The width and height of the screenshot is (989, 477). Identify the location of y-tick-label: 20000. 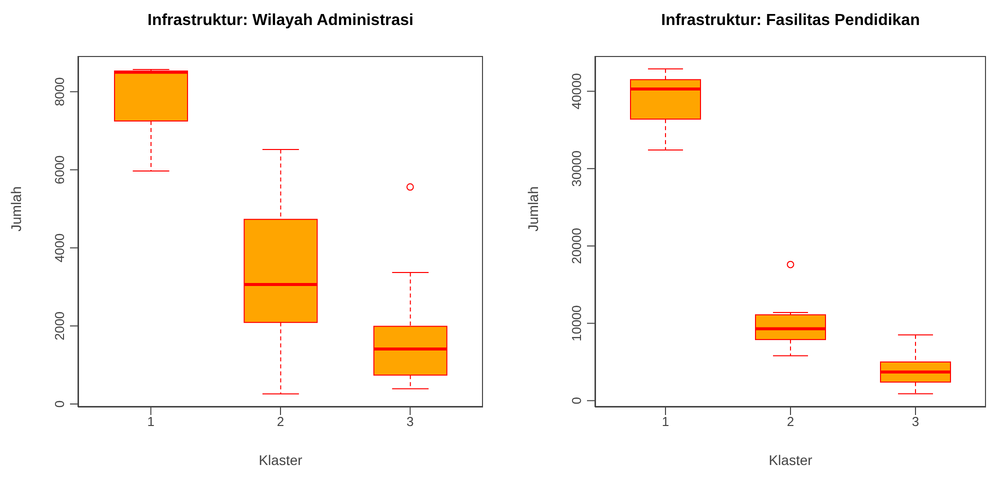
(576, 246).